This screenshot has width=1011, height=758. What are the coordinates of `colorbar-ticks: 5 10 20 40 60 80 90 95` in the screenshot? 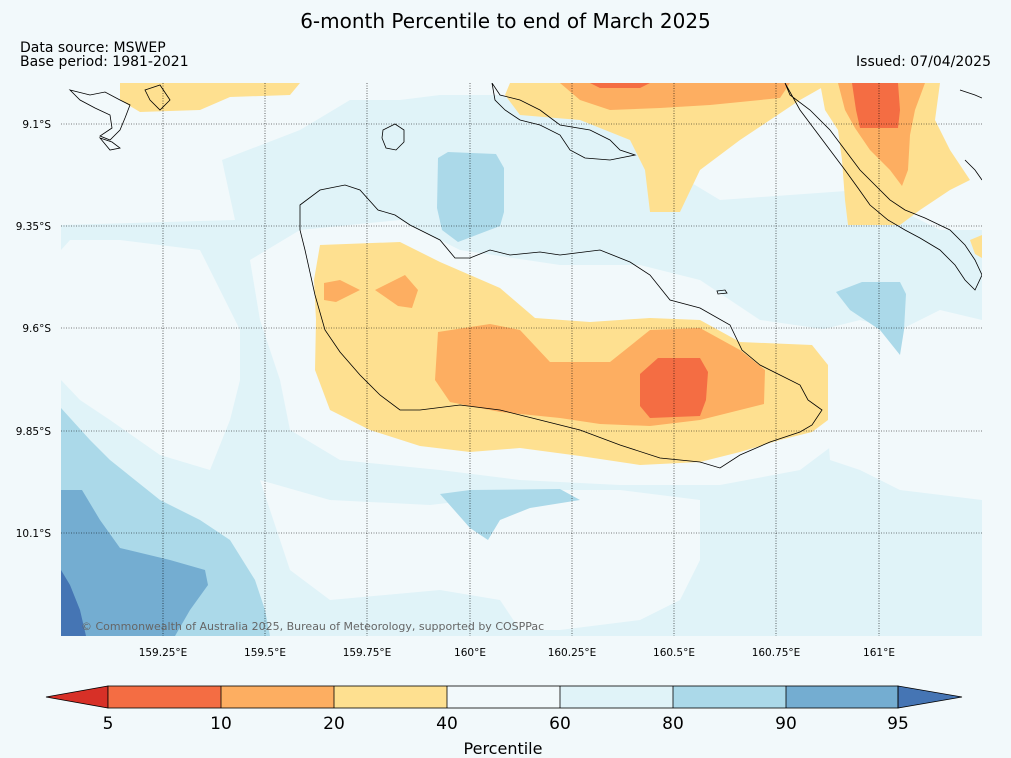 It's located at (506, 724).